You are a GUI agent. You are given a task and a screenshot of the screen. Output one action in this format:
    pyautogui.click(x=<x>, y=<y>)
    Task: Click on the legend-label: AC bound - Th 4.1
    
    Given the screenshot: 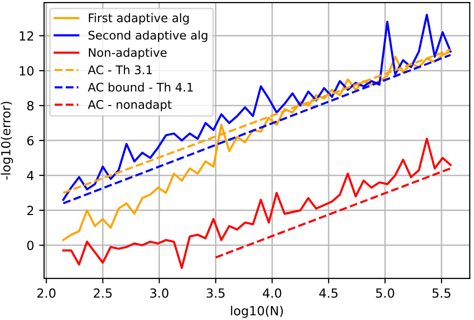 What is the action you would take?
    pyautogui.click(x=140, y=87)
    